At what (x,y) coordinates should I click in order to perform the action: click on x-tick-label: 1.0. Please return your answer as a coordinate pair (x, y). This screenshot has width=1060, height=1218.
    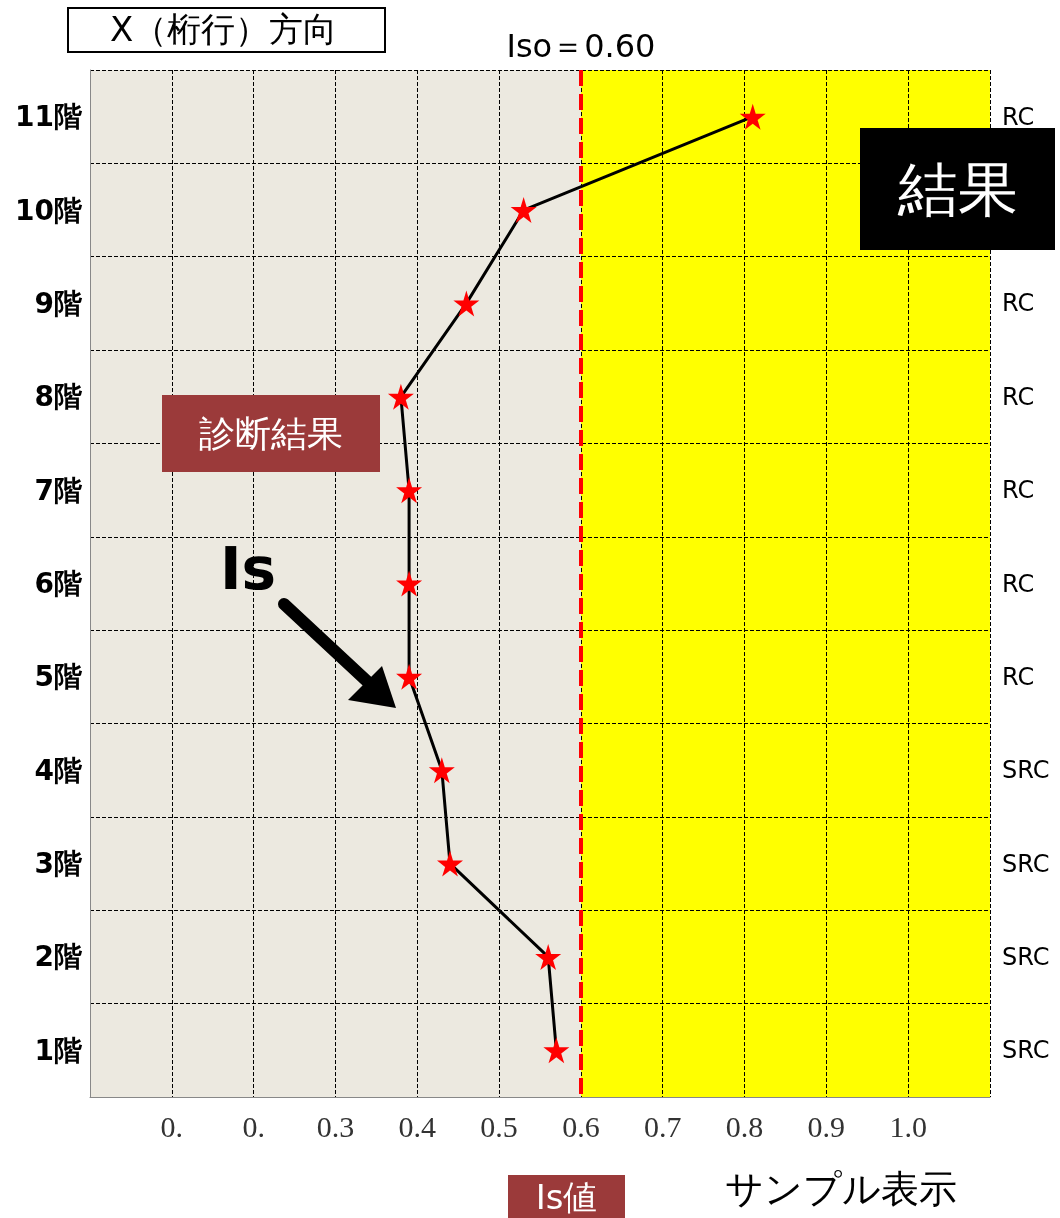
    Looking at the image, I should click on (908, 1126).